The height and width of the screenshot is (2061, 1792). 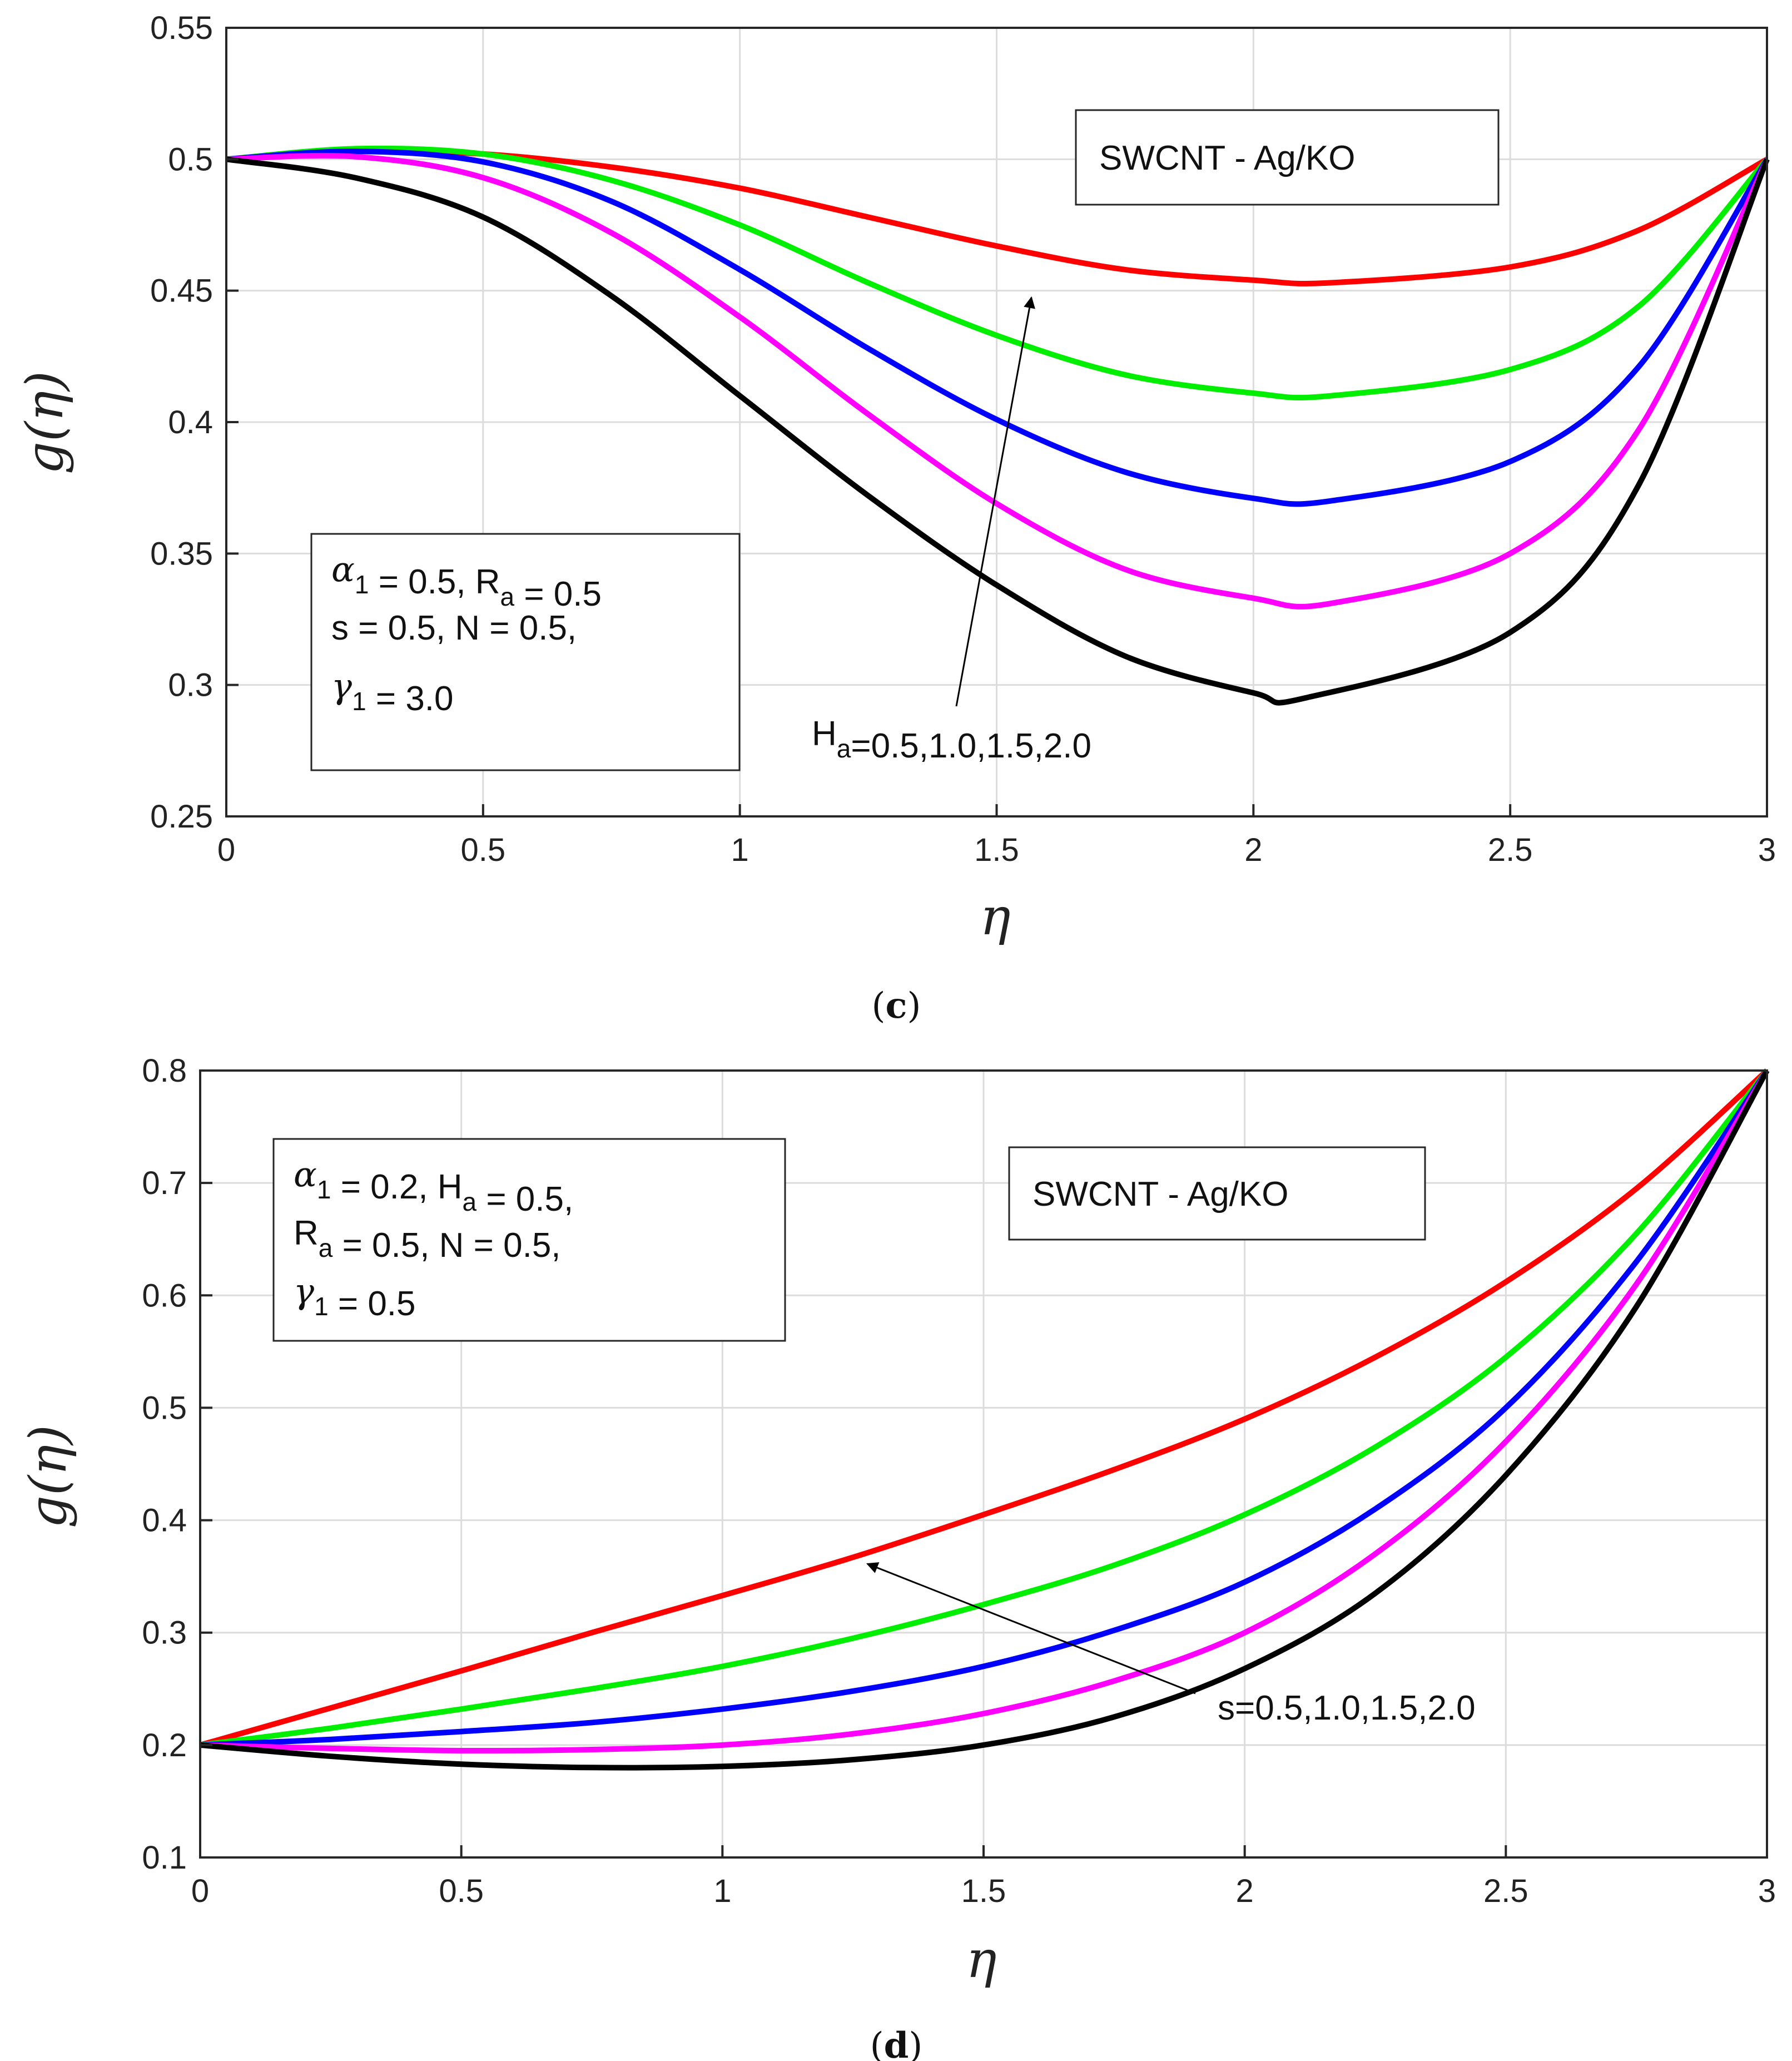 I want to click on y-tick-label: 0.35, so click(x=181, y=554).